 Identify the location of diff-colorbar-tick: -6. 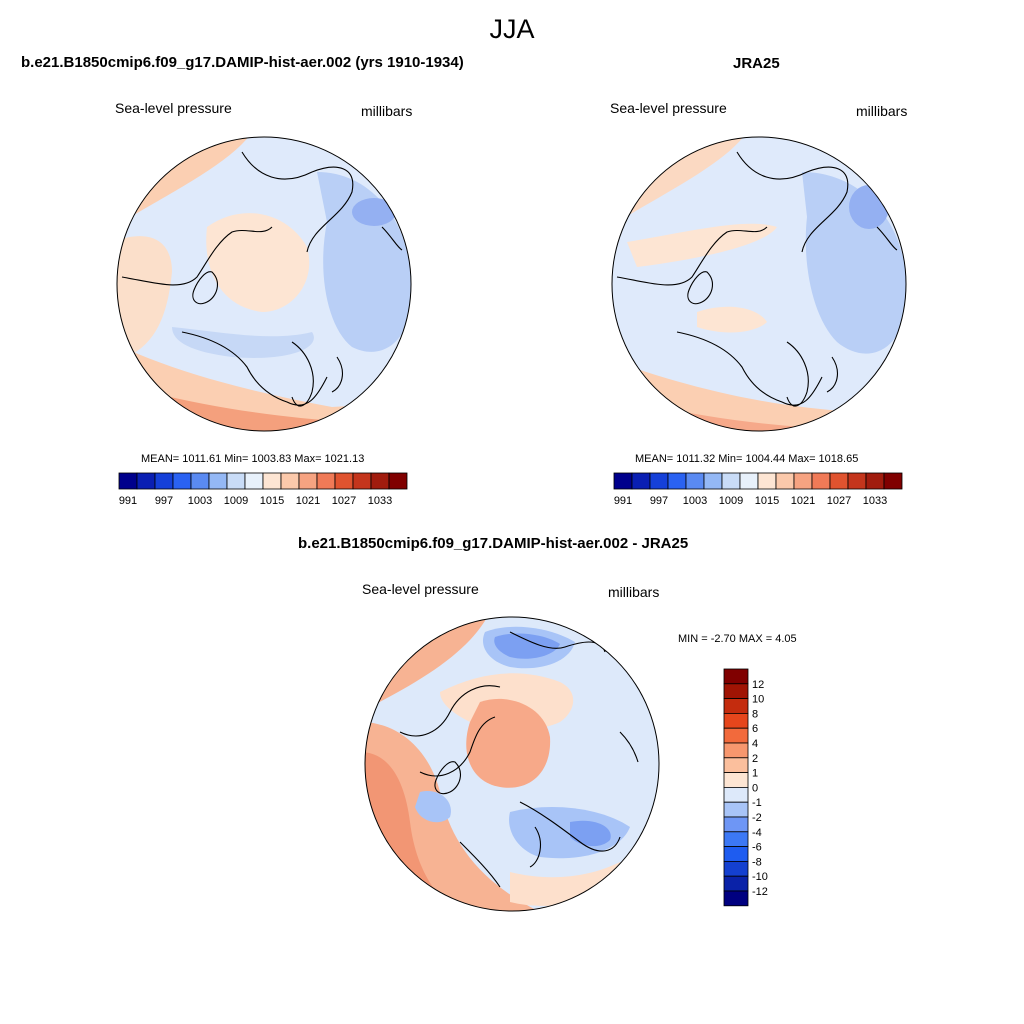
(757, 848).